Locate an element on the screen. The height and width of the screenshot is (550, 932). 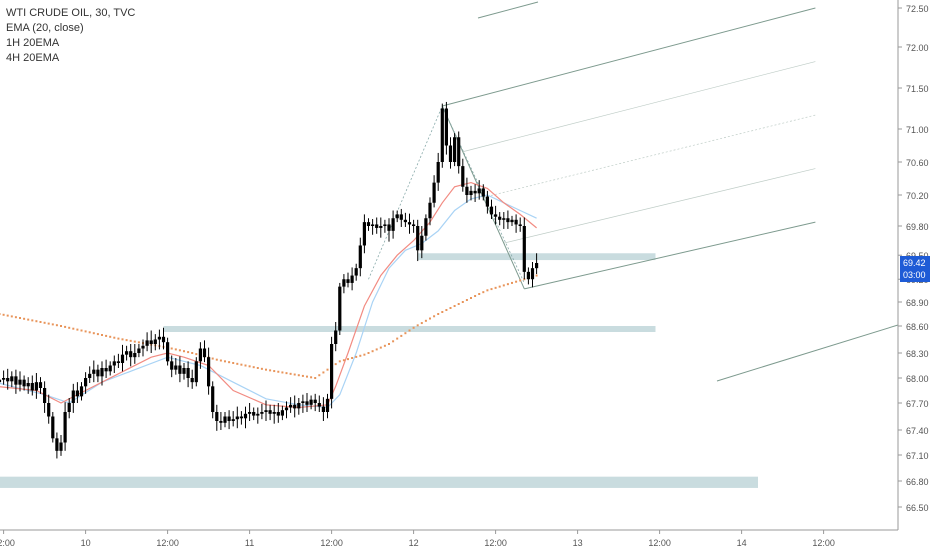
ema-1h-label: 1H 20EMA is located at coordinates (33, 43).